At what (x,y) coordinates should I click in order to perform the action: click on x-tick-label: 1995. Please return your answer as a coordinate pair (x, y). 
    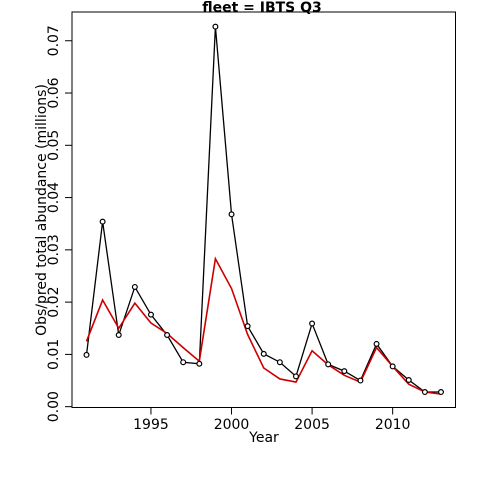
    Looking at the image, I should click on (151, 425).